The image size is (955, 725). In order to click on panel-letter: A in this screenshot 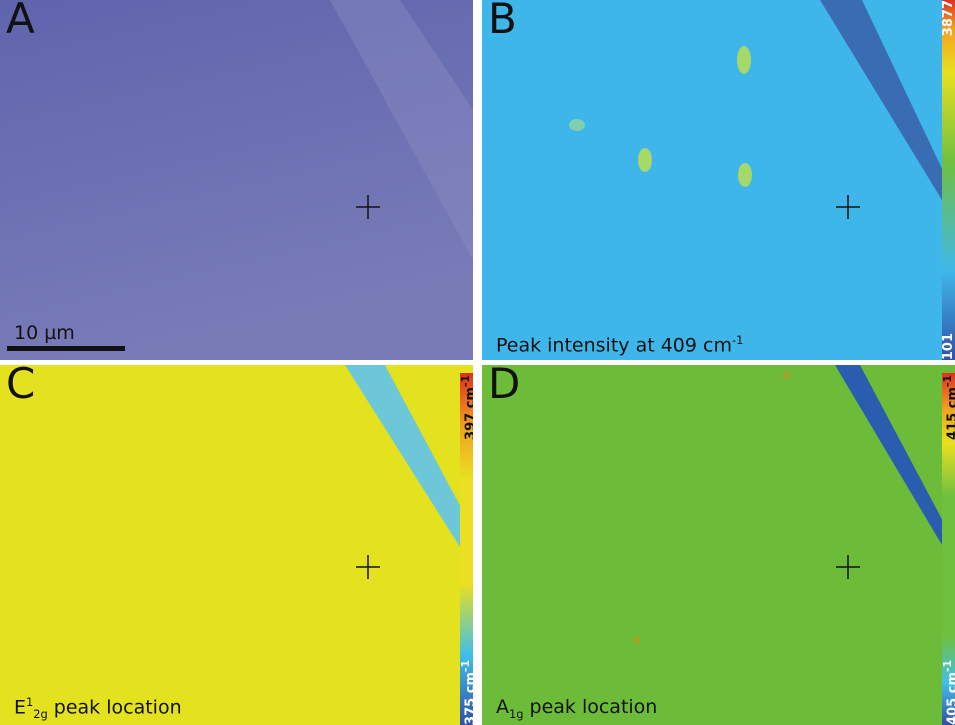, I will do `click(20, 21)`.